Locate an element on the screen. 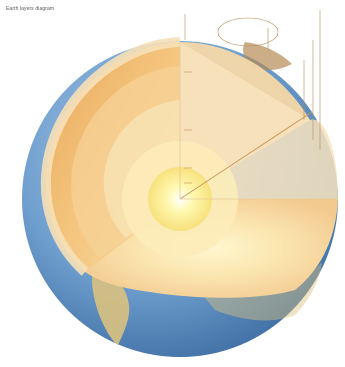 The image size is (345, 367). diagram-title: Earth layers diagram is located at coordinates (30, 9).